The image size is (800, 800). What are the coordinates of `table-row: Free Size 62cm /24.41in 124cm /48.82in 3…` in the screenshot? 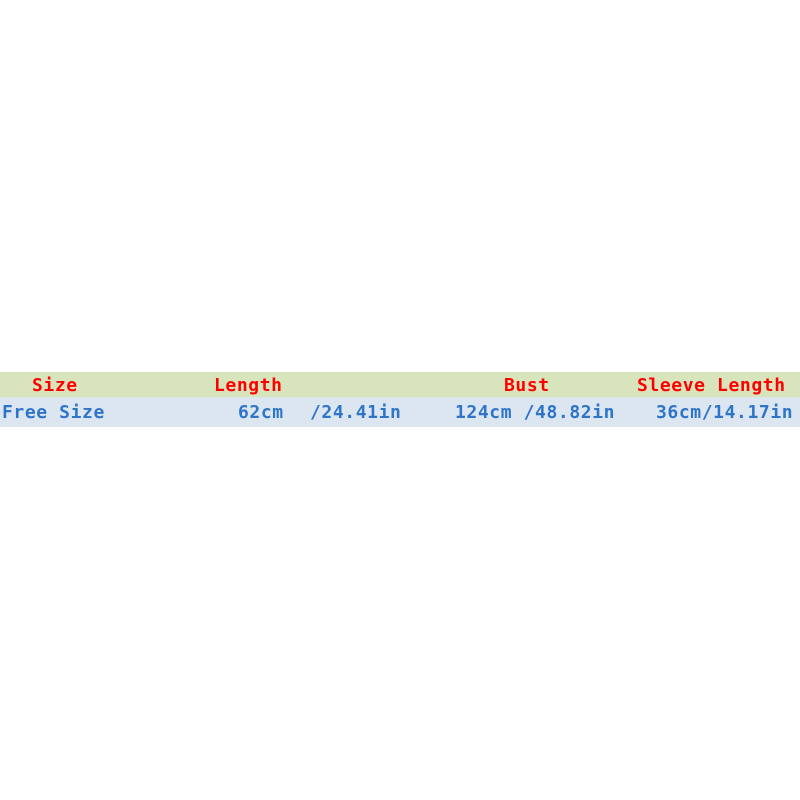 It's located at (400, 412).